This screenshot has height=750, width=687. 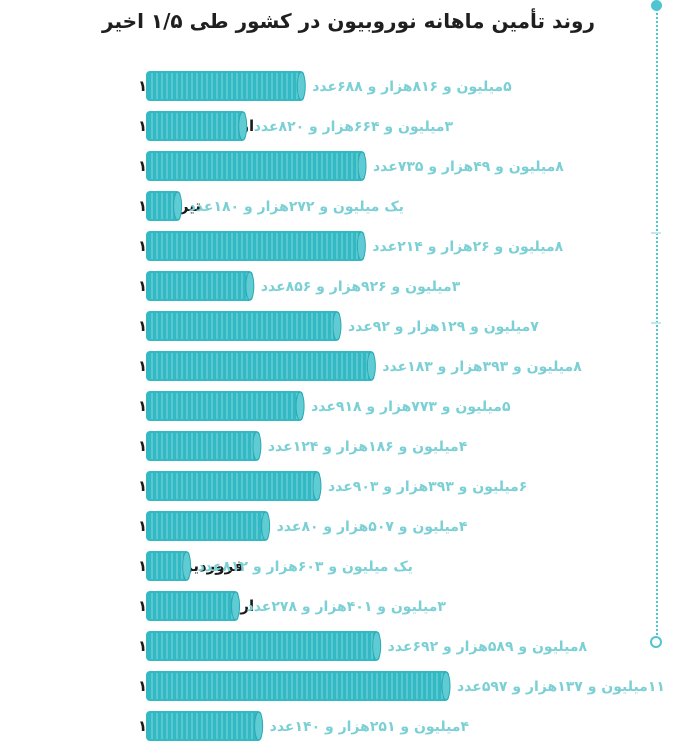 What do you see at coordinates (467, 247) in the screenshot?
I see `value-label: ۸میلیون و ۲۶هزار و ۲۱۴عدد` at bounding box center [467, 247].